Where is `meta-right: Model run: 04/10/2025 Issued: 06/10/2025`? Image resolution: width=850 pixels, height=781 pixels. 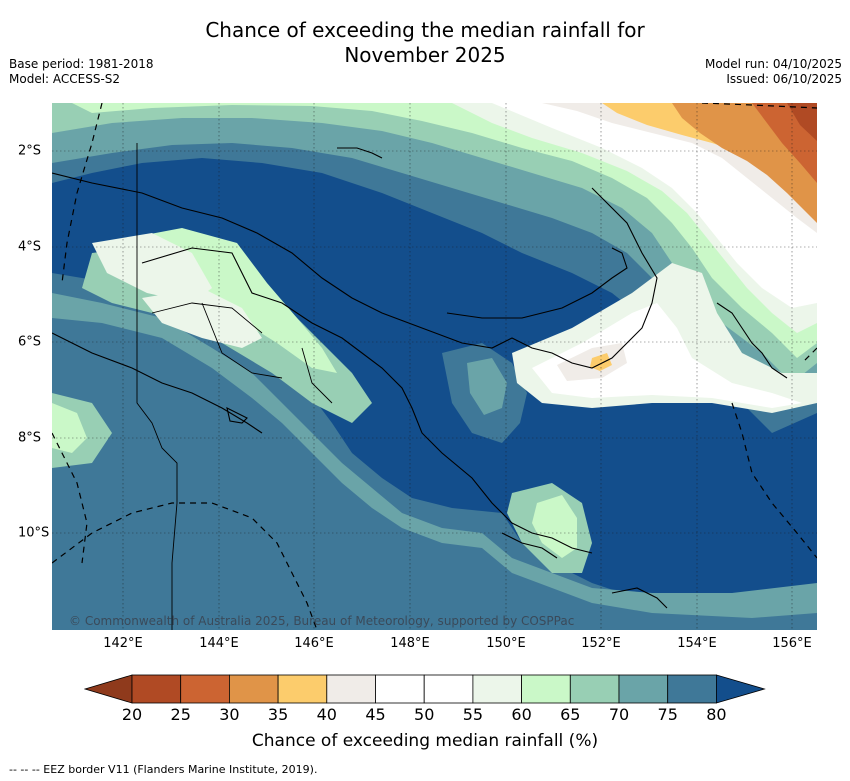 meta-right: Model run: 04/10/2025 Issued: 06/10/2025 is located at coordinates (773, 72).